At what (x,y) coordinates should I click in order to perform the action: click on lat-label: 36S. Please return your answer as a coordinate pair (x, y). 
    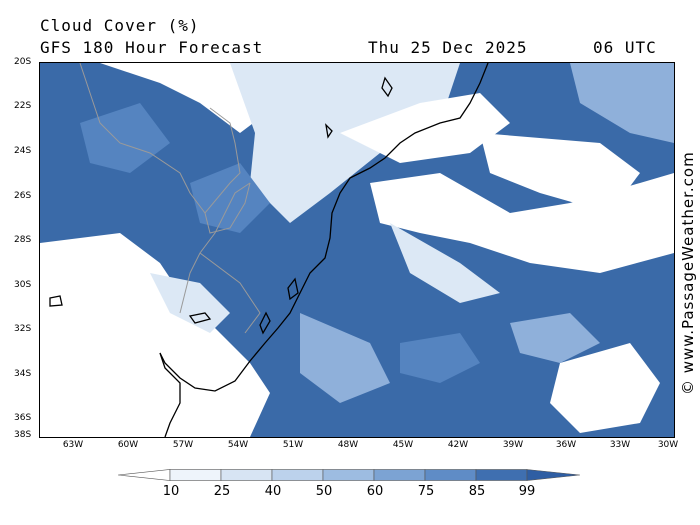
    Looking at the image, I should click on (23, 418).